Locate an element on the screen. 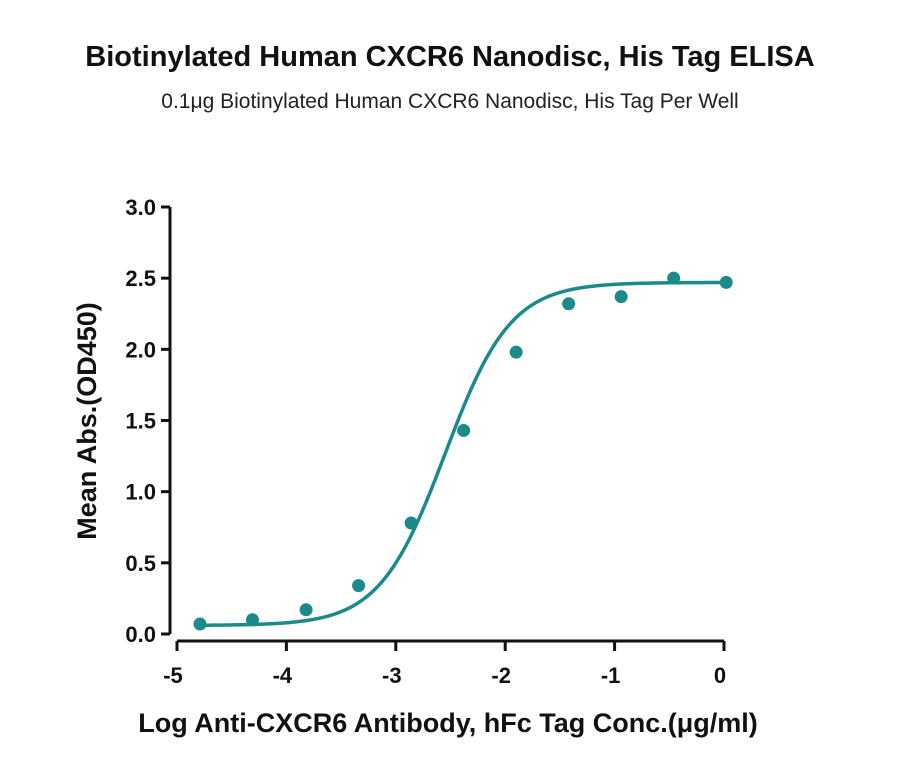 This screenshot has height=778, width=900. x-tick-label: -4 is located at coordinates (283, 675).